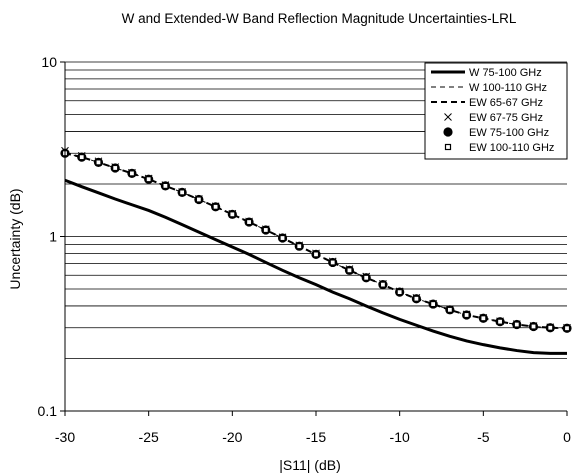 This screenshot has height=476, width=574. I want to click on legend-entry-label: W 100-110 GHz, so click(508, 88).